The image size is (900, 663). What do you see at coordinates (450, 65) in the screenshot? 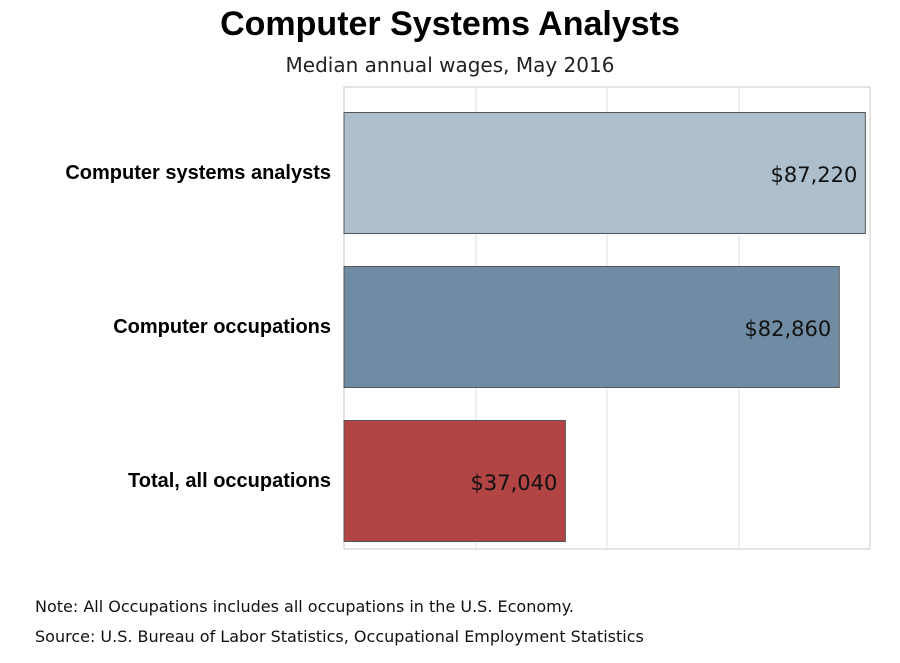
I see `chart-subtitle: Median annual wages, May 2016` at bounding box center [450, 65].